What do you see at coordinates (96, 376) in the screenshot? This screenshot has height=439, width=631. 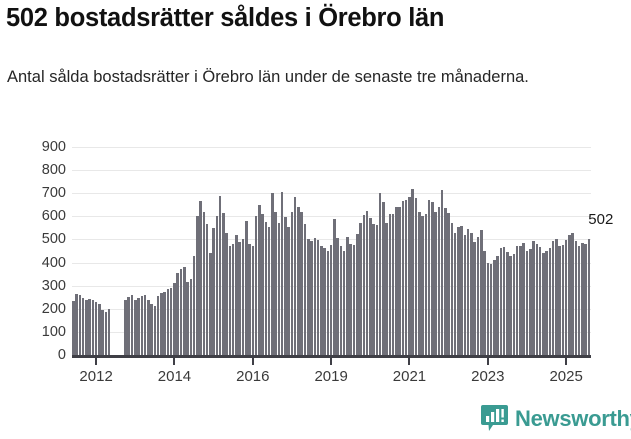 I see `x-axis-tick-label: 2012` at bounding box center [96, 376].